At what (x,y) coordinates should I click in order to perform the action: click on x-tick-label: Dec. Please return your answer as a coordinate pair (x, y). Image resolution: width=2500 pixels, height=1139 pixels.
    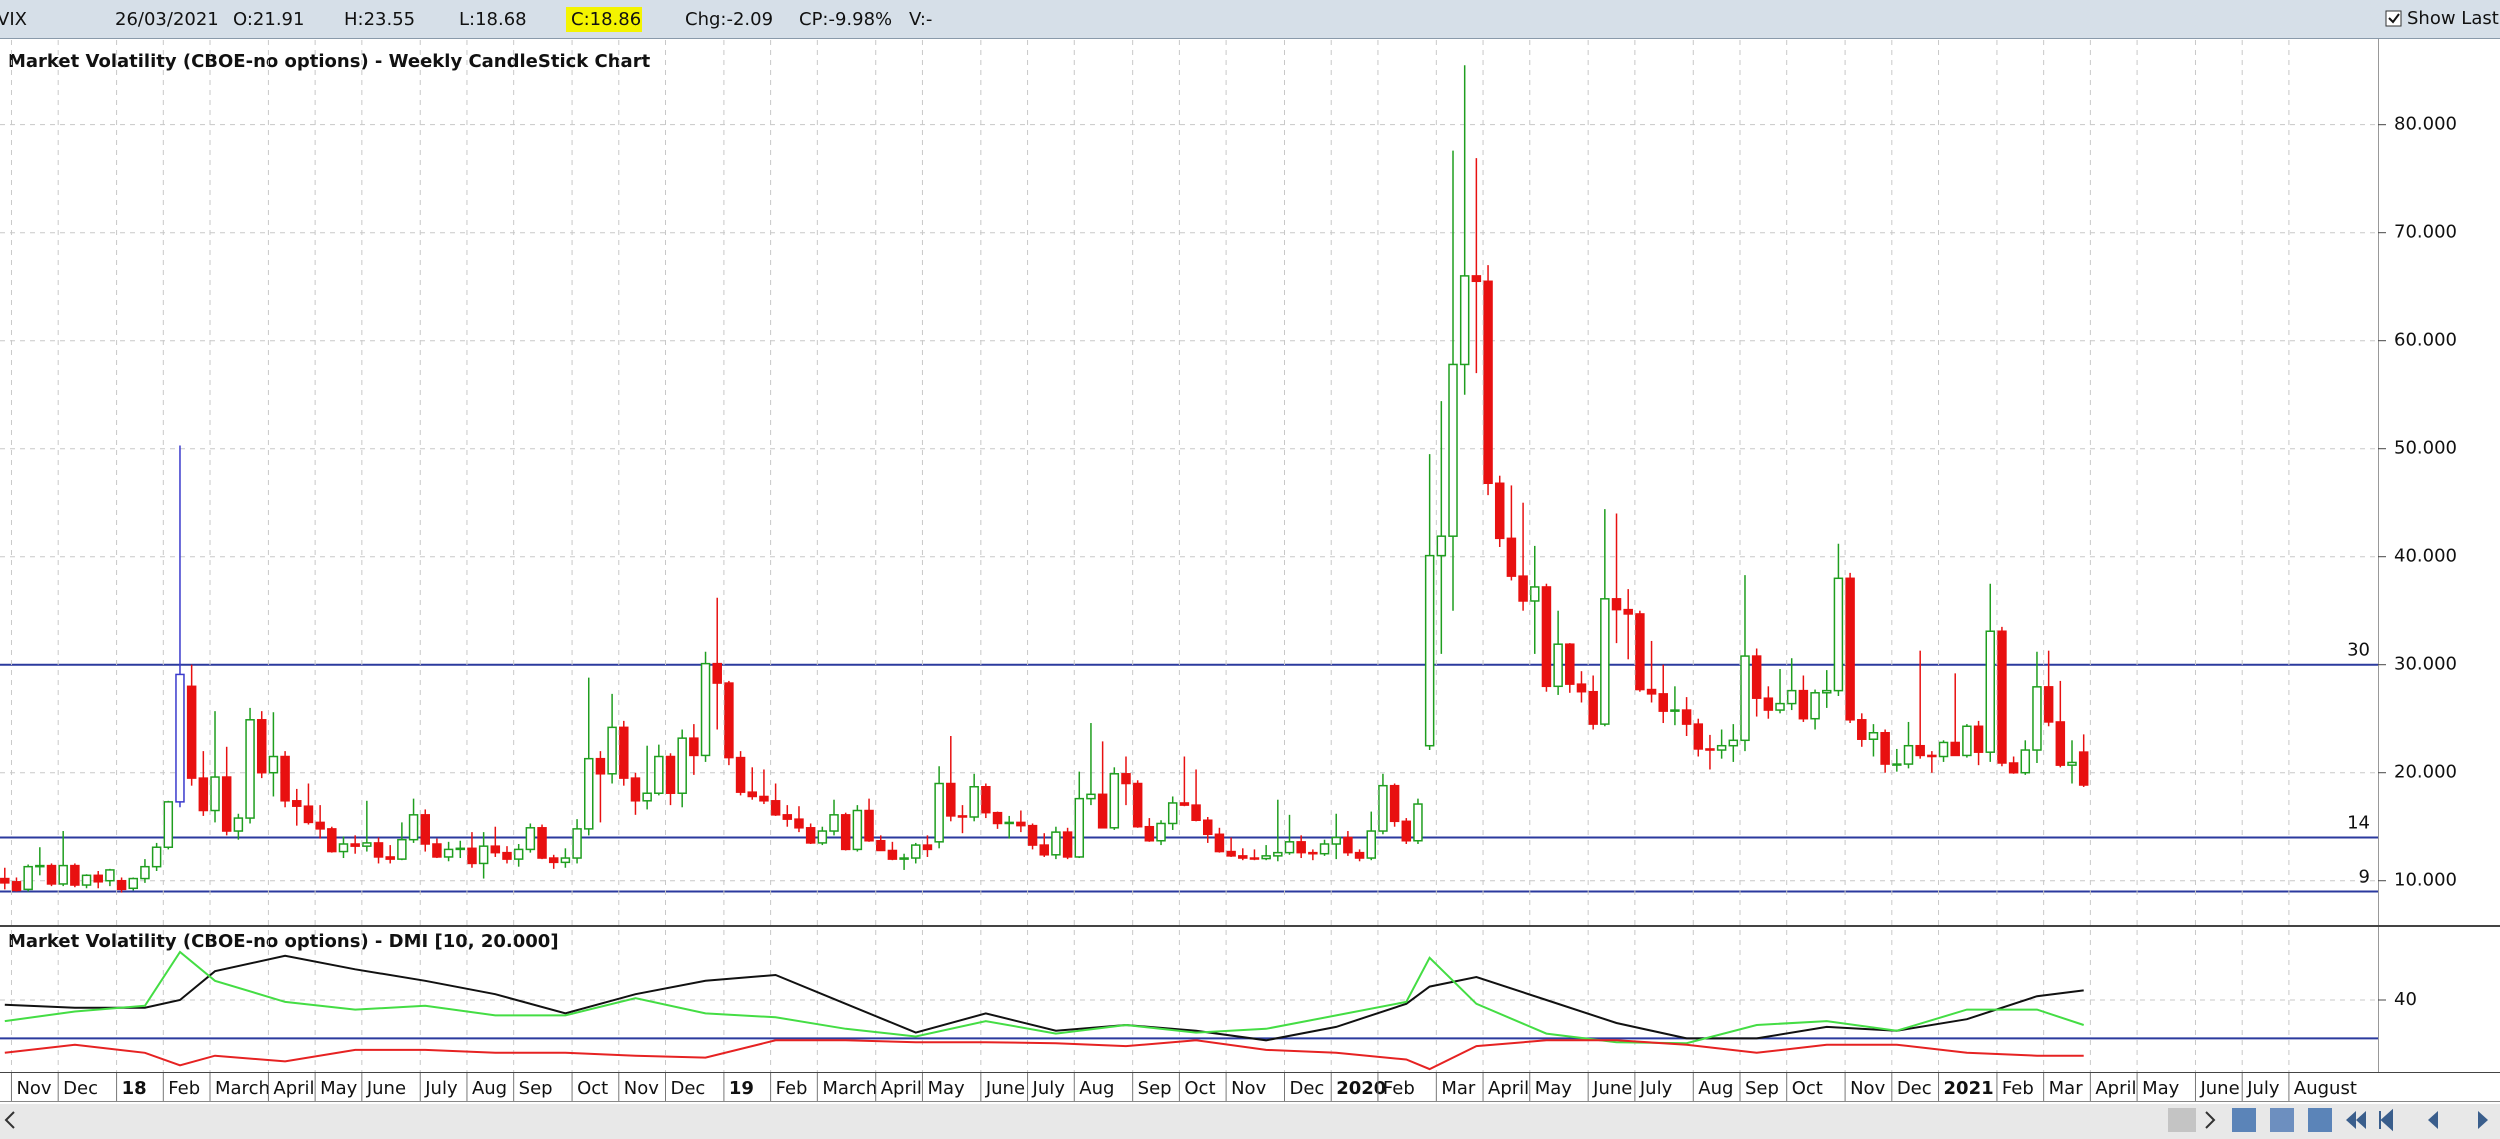
    Looking at the image, I should click on (1306, 1088).